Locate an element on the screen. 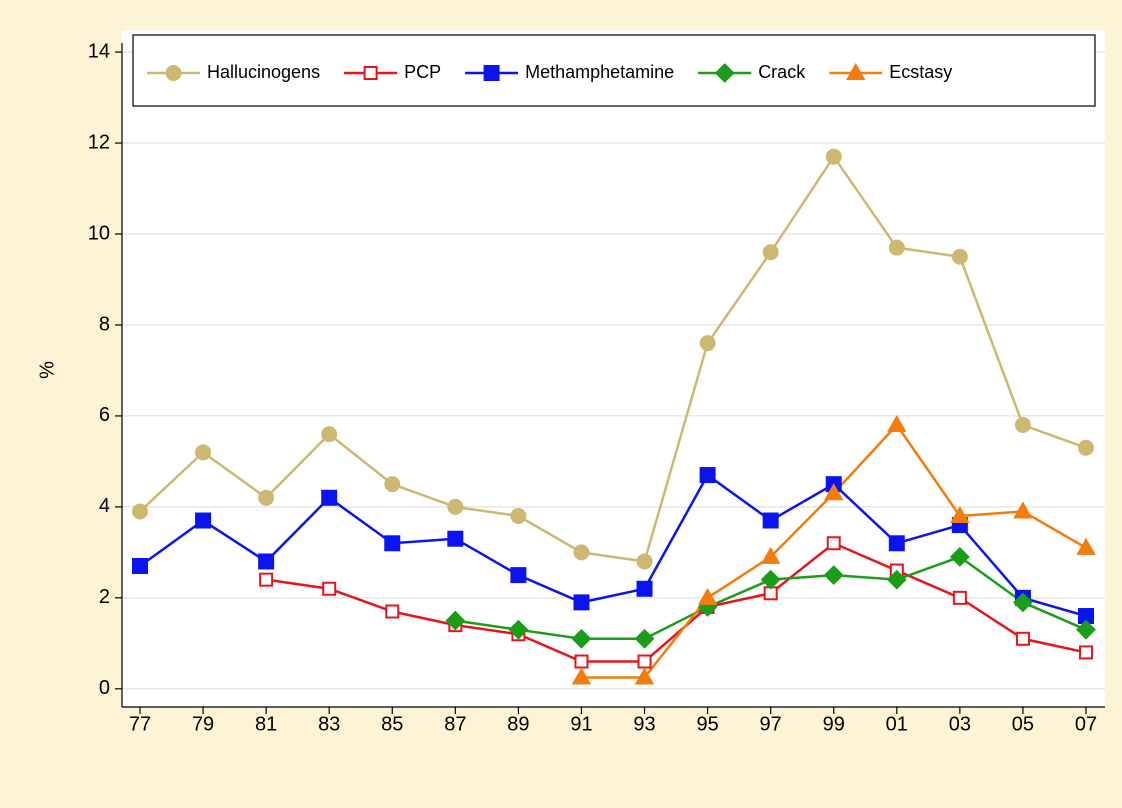 The height and width of the screenshot is (808, 1122). legend-label: Methamphetamine is located at coordinates (599, 72).